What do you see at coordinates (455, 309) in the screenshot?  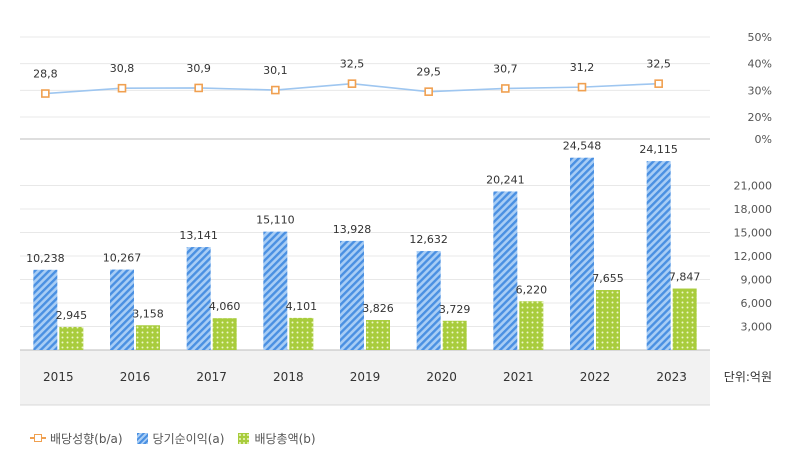 I see `dividend-label: 3,729` at bounding box center [455, 309].